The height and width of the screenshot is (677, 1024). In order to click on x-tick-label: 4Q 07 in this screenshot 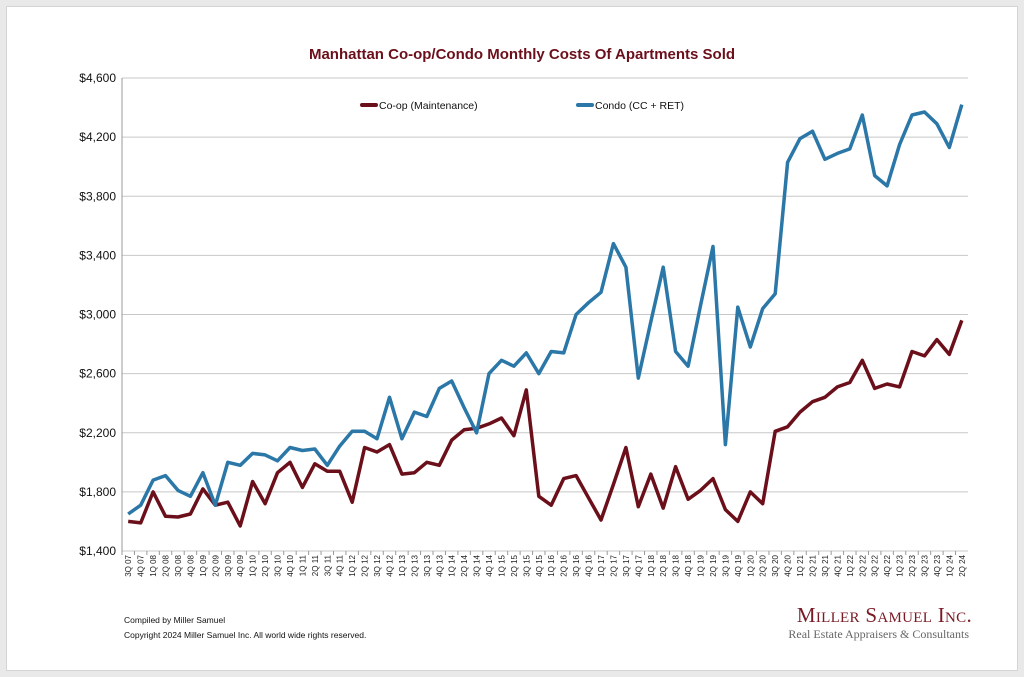, I will do `click(141, 565)`.